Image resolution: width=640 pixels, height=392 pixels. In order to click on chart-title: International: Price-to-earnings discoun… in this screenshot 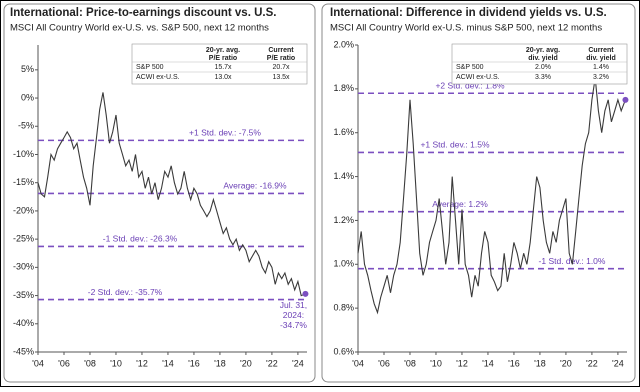, I will do `click(143, 13)`.